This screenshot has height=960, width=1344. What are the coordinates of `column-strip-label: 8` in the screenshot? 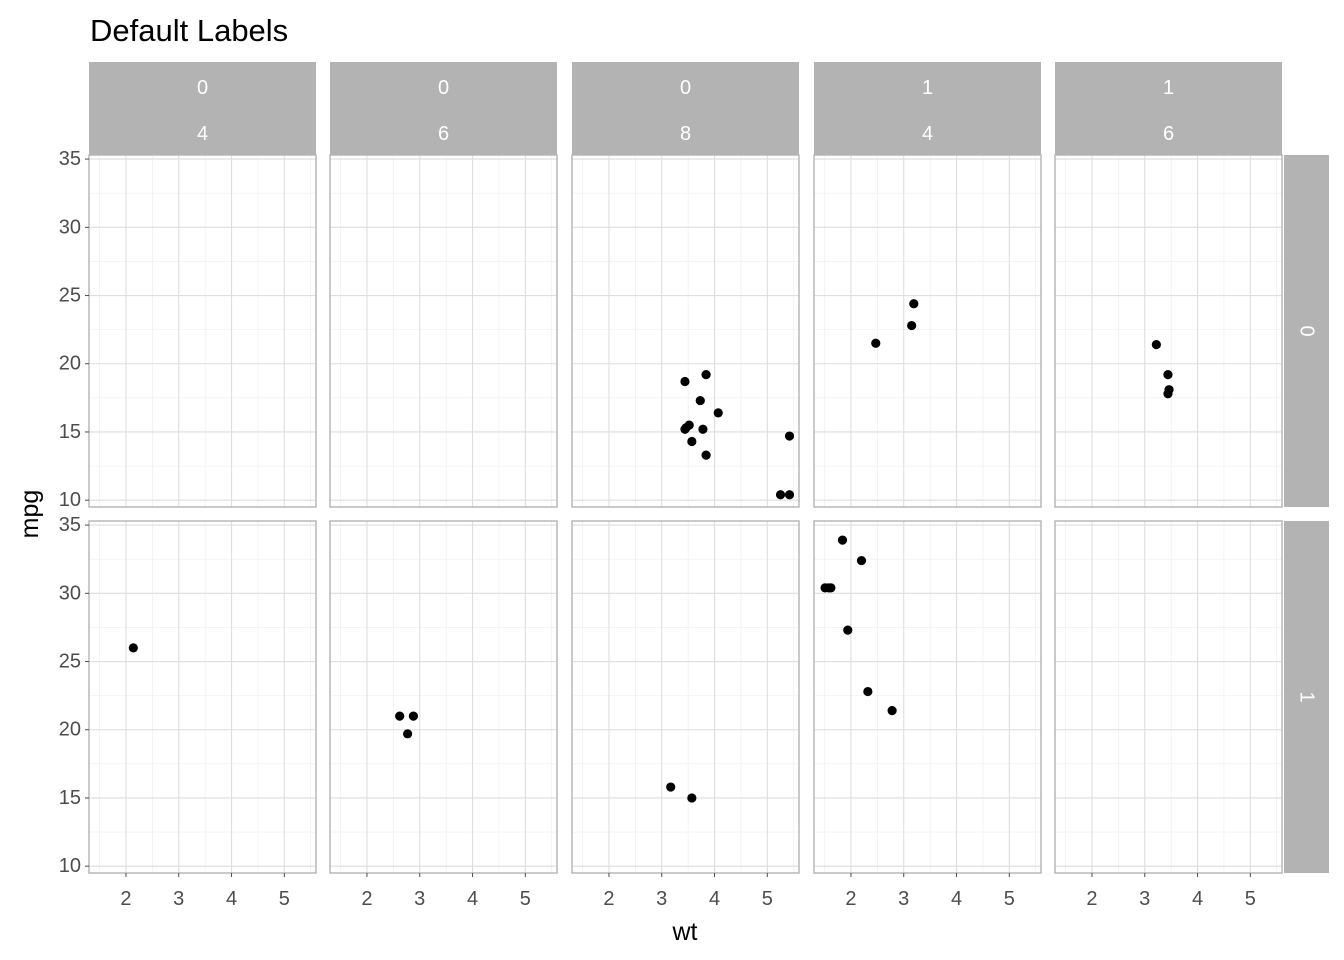 It's located at (685, 134).